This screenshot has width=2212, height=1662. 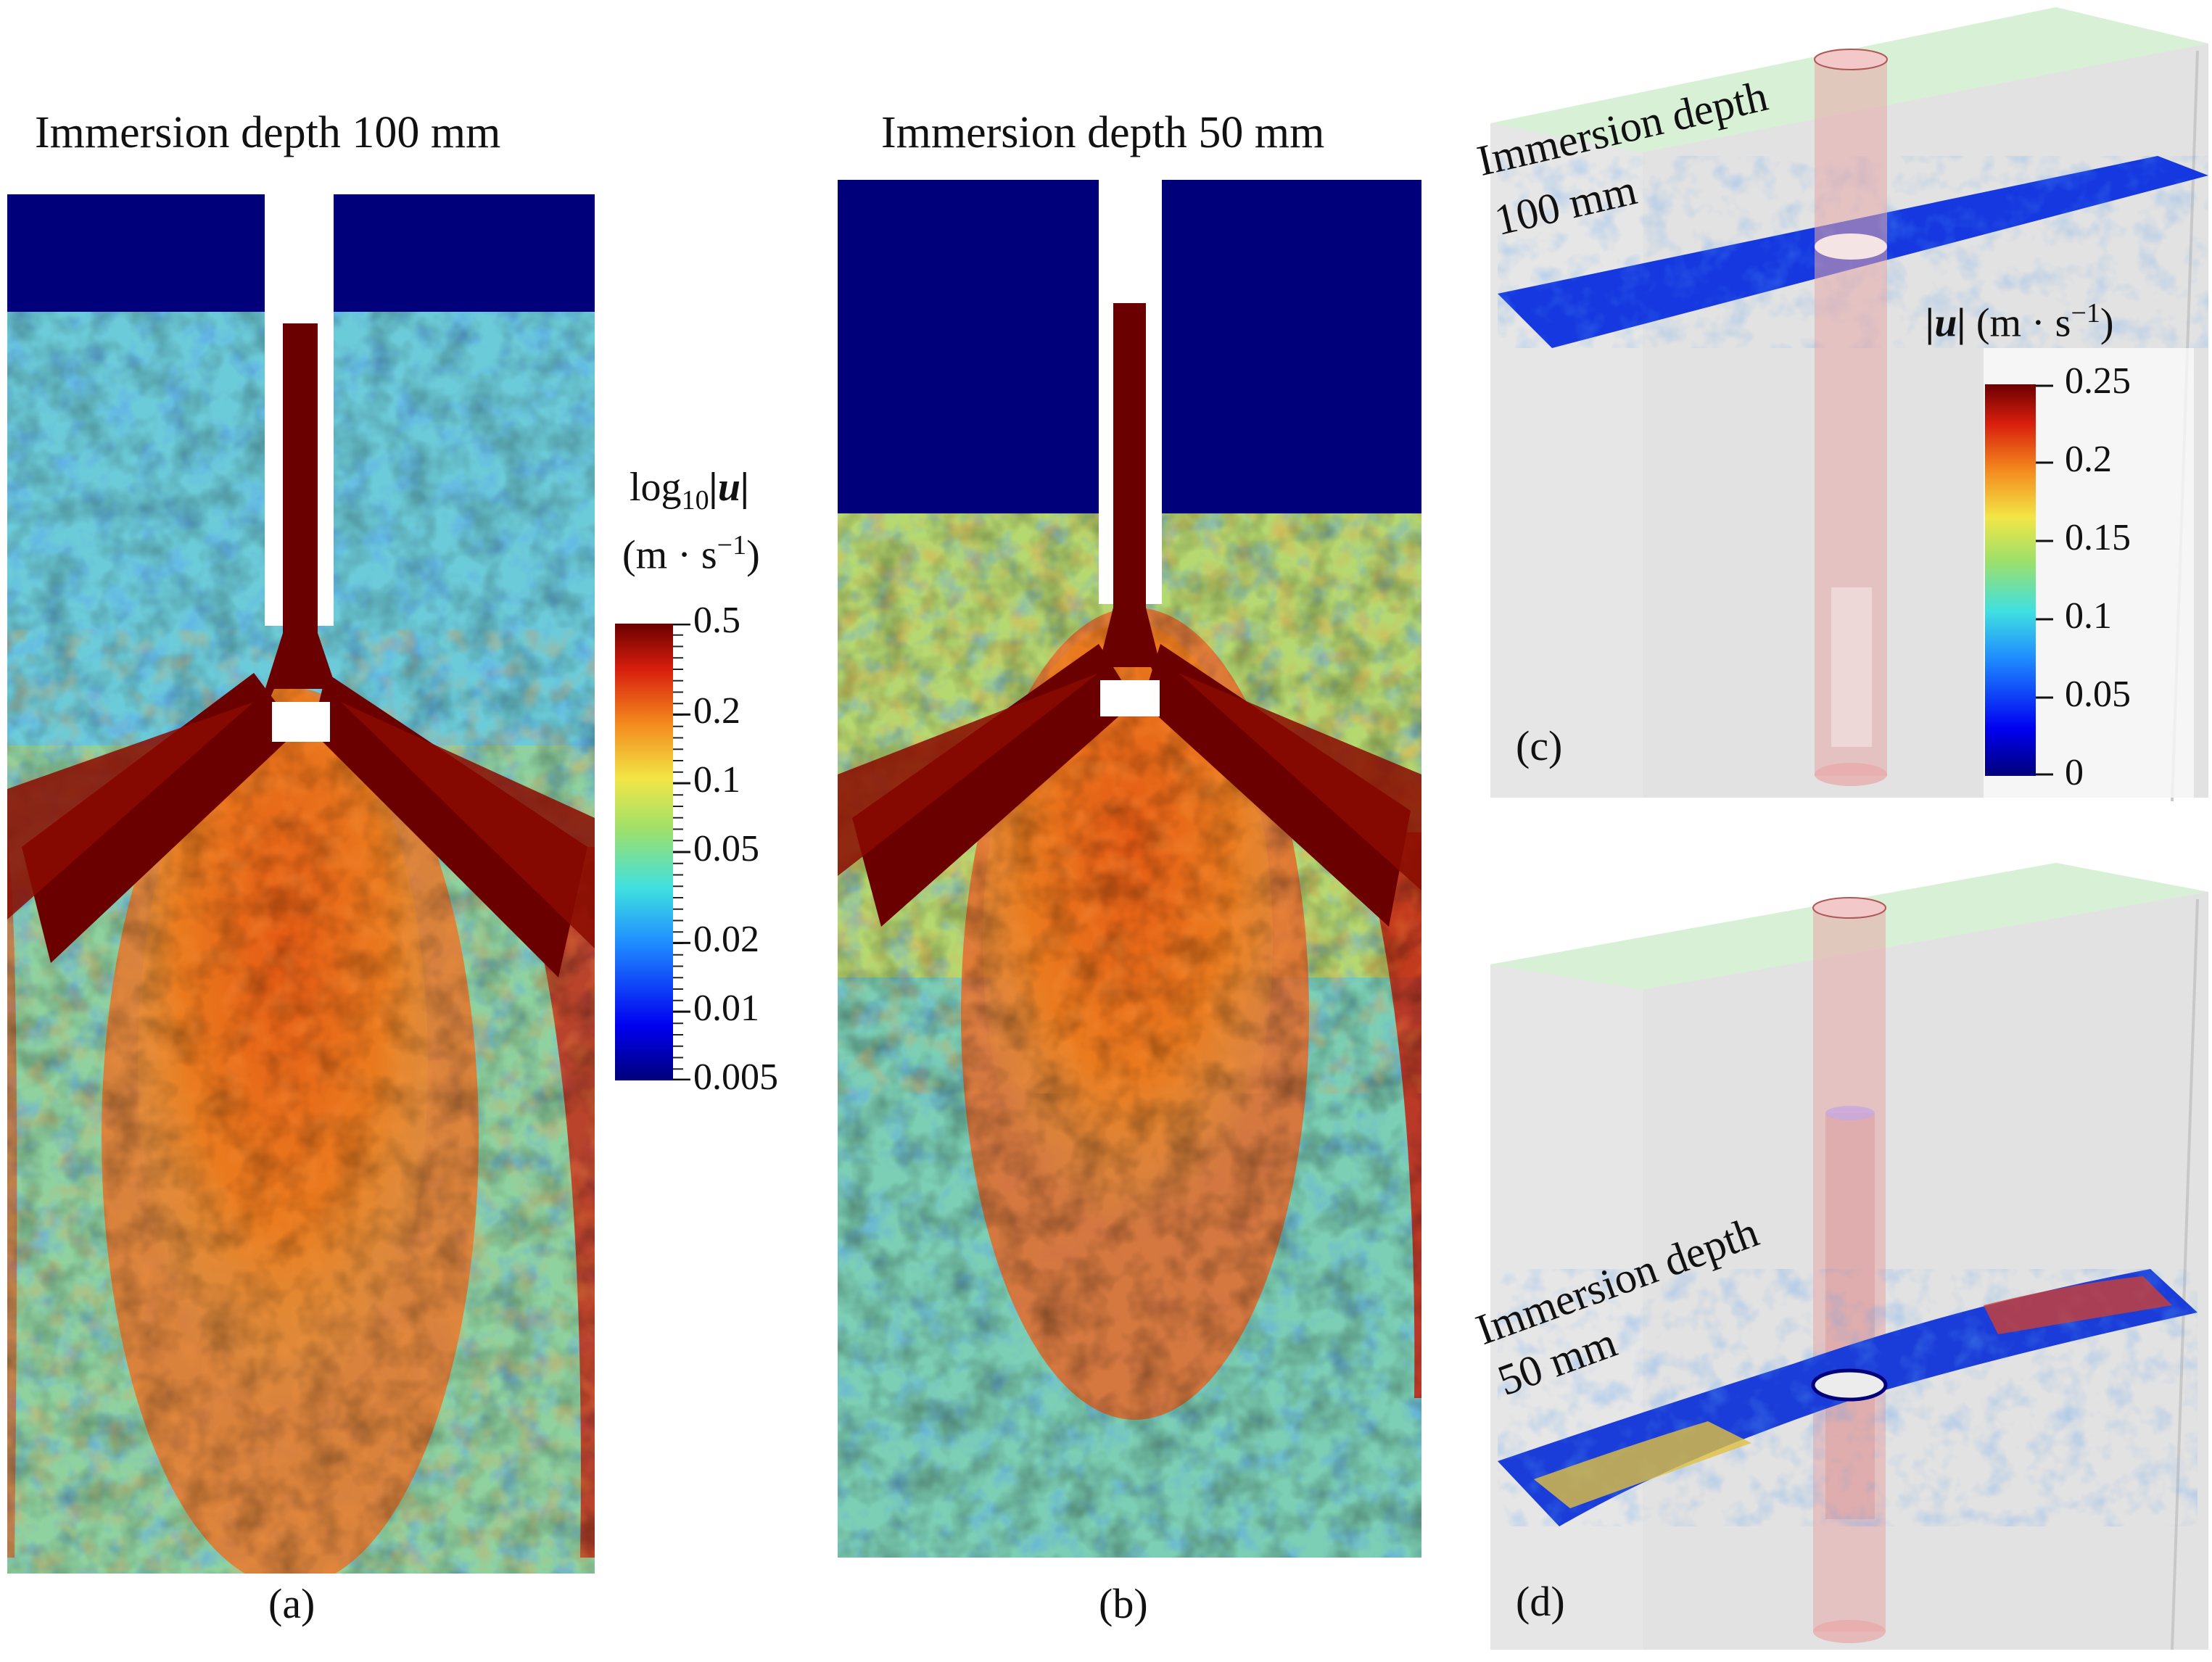 I want to click on panel-c-colorbar-tick-label: 0.25, so click(x=2098, y=381).